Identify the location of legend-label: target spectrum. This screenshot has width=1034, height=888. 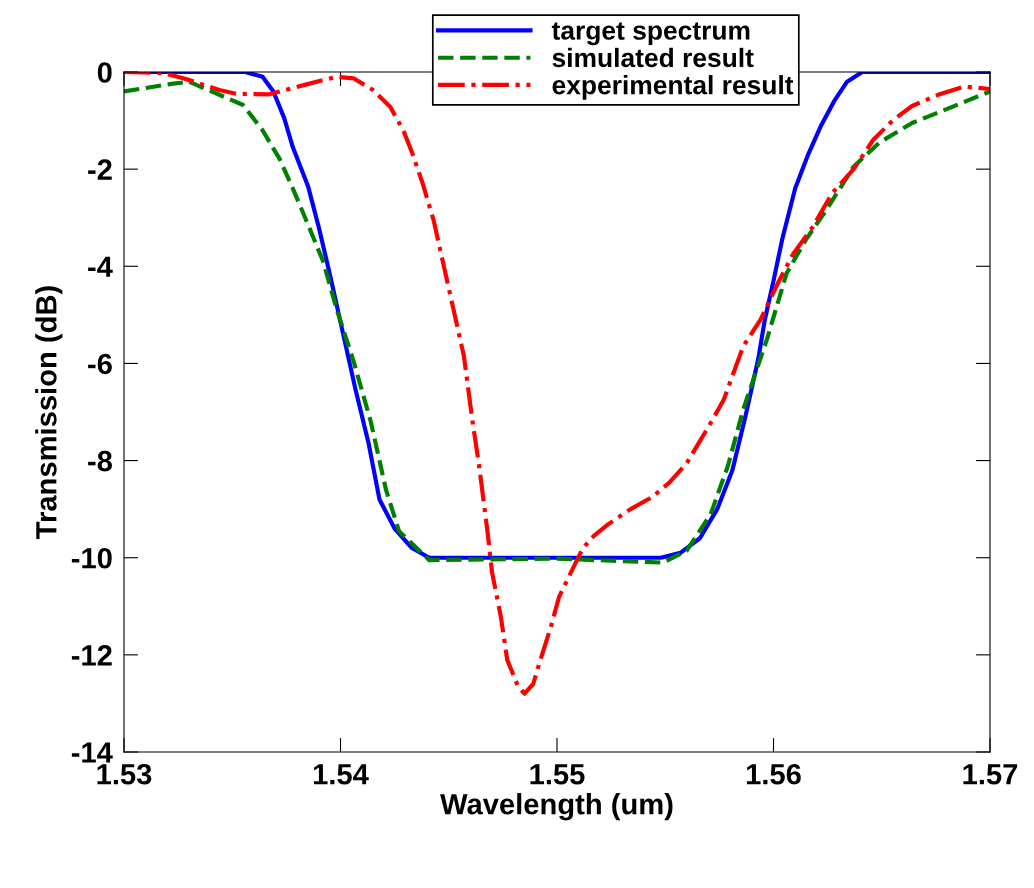
(650, 34).